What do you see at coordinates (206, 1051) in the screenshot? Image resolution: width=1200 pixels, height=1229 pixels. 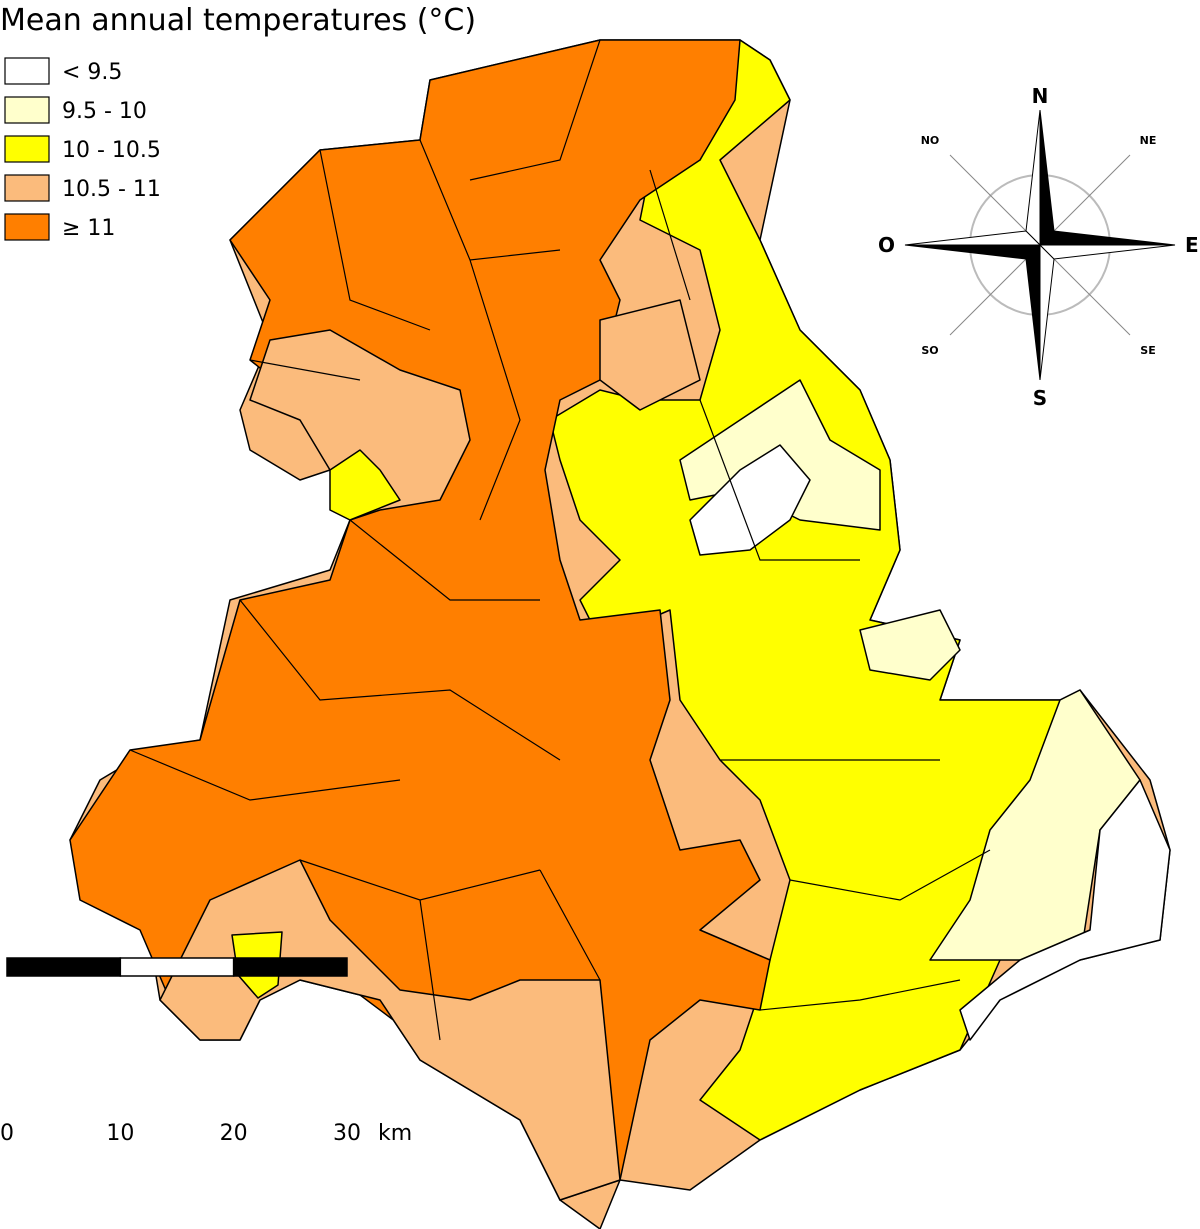 I see `scale-bar: 0 10 20 30 km` at bounding box center [206, 1051].